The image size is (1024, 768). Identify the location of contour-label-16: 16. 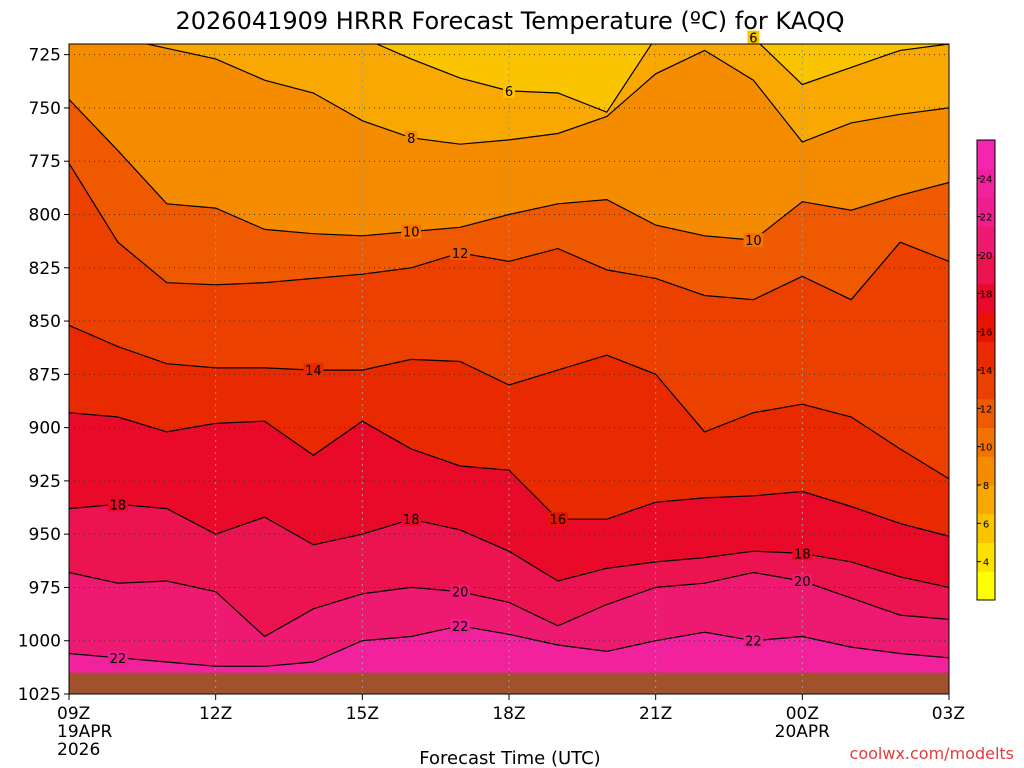
(558, 520).